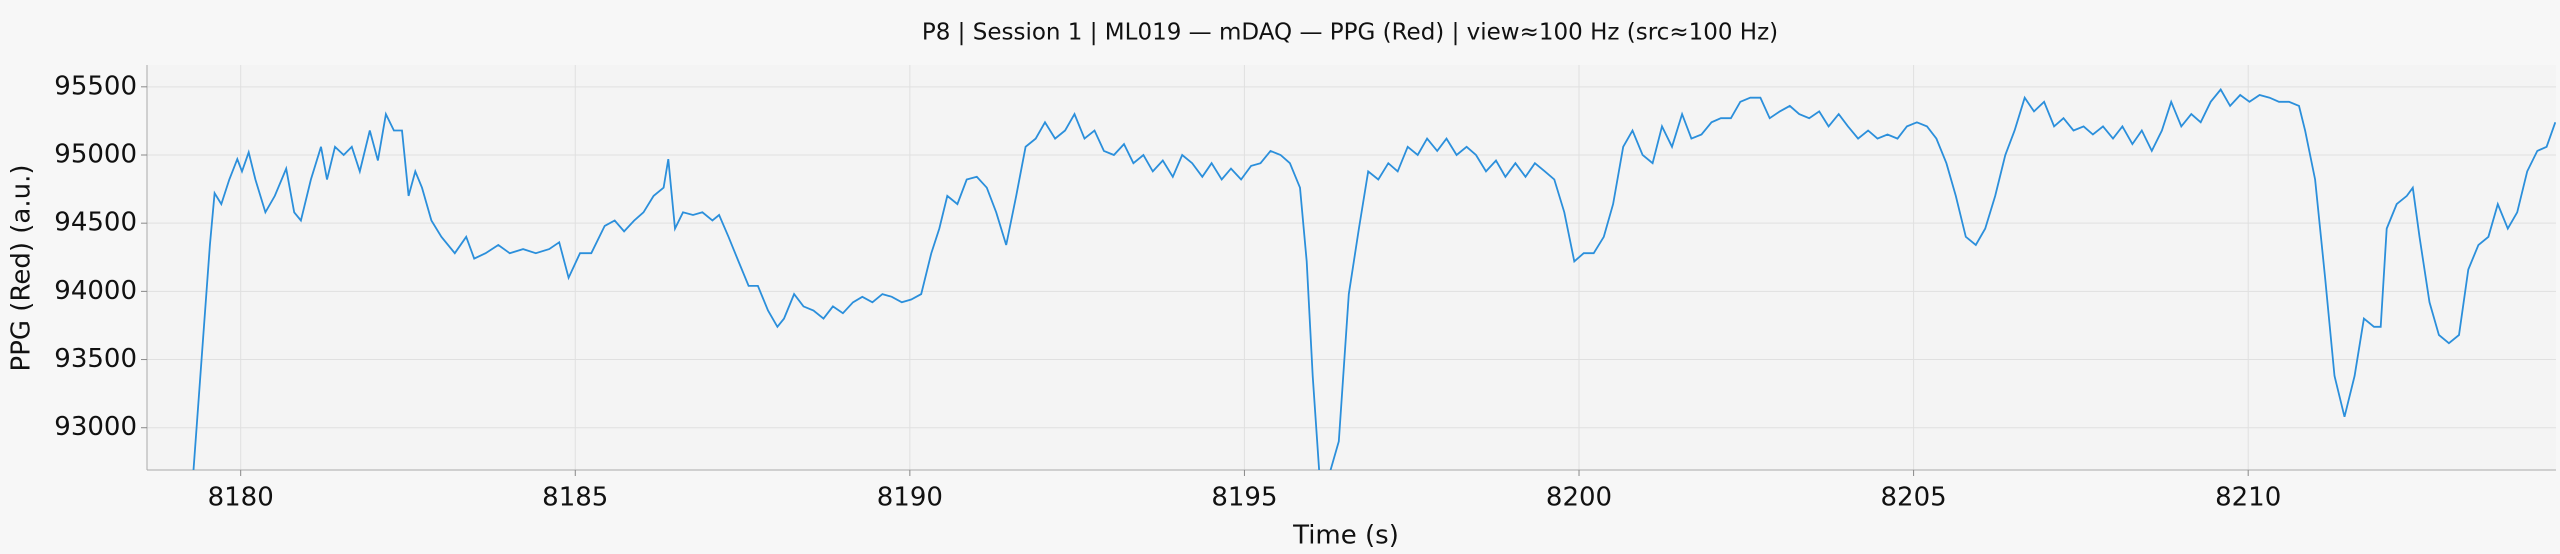 The width and height of the screenshot is (2560, 554). What do you see at coordinates (2248, 498) in the screenshot?
I see `x-tick-label: 8210` at bounding box center [2248, 498].